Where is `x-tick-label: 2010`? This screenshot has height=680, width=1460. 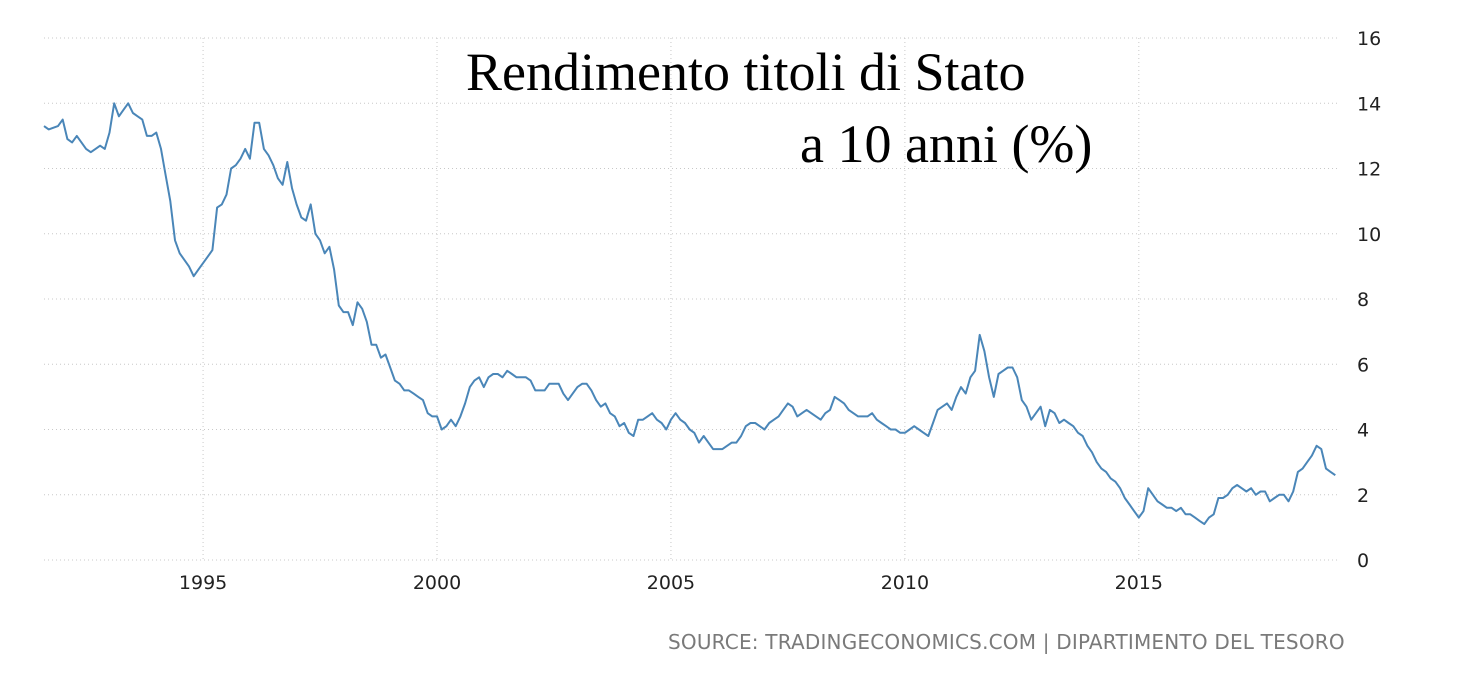
x-tick-label: 2010 is located at coordinates (905, 583).